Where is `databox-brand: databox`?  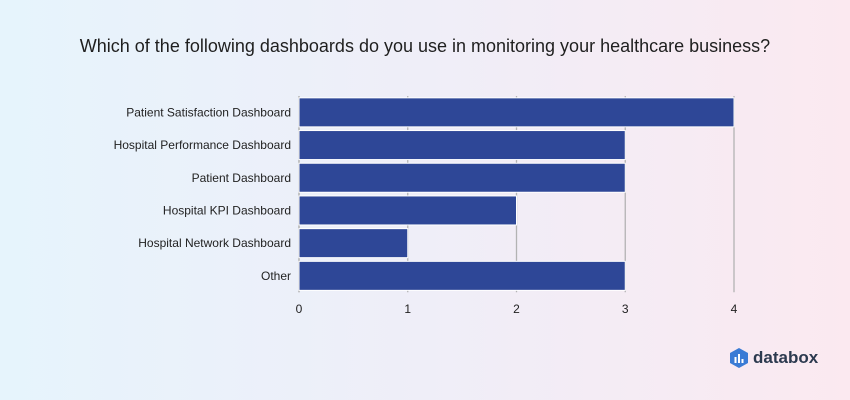
databox-brand: databox is located at coordinates (774, 358).